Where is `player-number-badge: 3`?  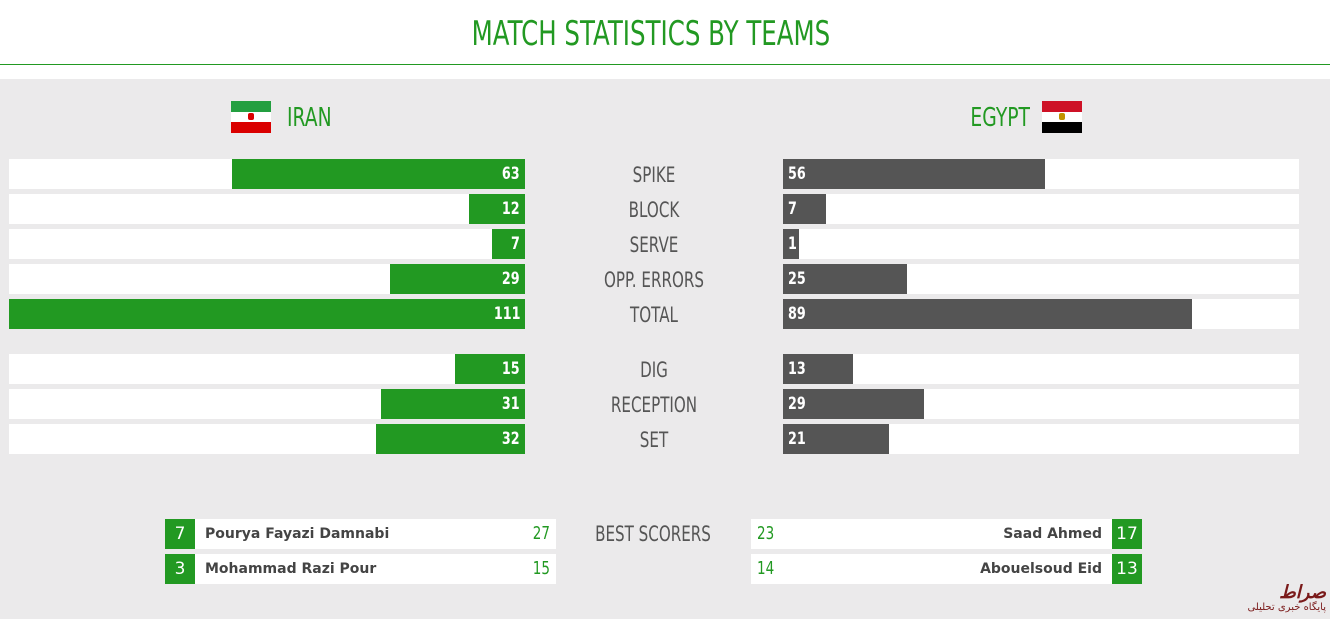 player-number-badge: 3 is located at coordinates (180, 569).